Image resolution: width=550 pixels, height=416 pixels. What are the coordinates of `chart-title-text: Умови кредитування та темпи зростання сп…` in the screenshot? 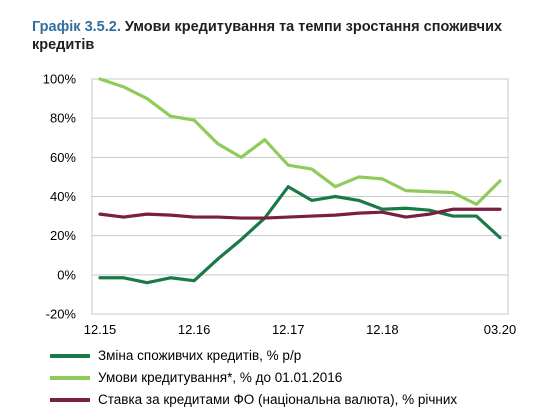 It's located at (267, 36).